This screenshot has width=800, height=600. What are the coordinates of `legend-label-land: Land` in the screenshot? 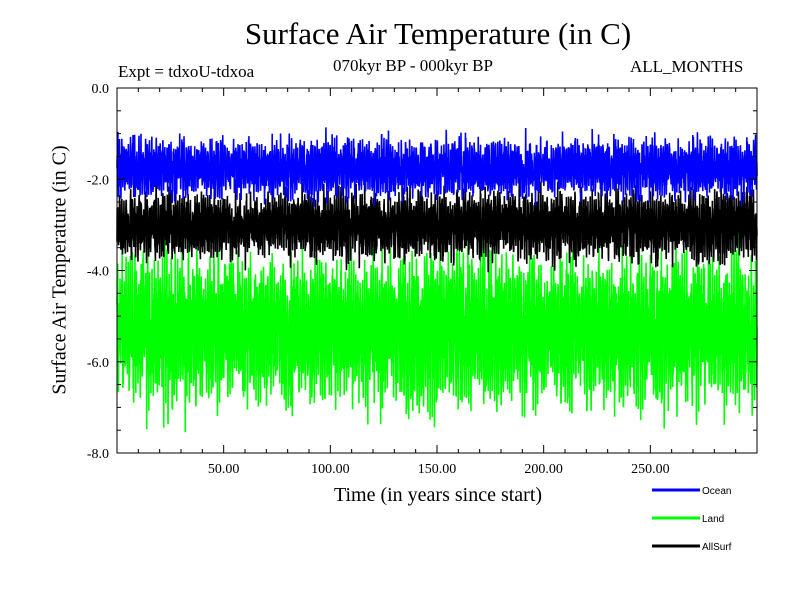 It's located at (713, 519).